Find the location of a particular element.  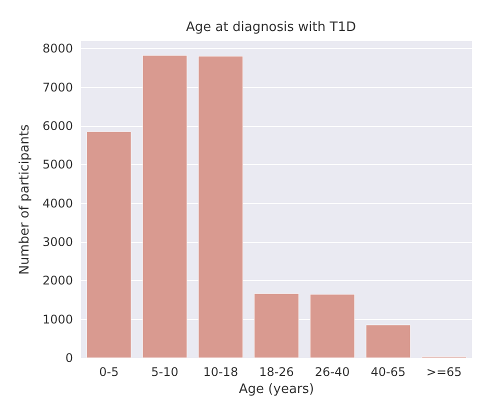

x-tick-label: 0-5 is located at coordinates (109, 372).